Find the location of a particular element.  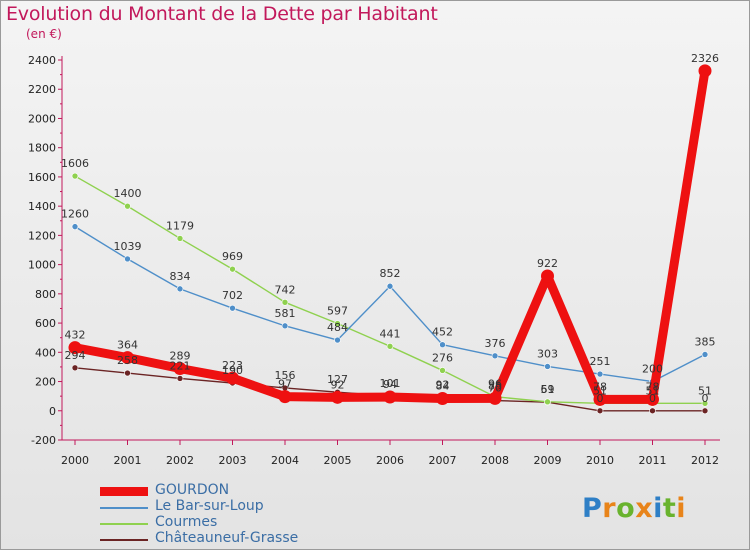

logo-letter: t is located at coordinates (669, 508).